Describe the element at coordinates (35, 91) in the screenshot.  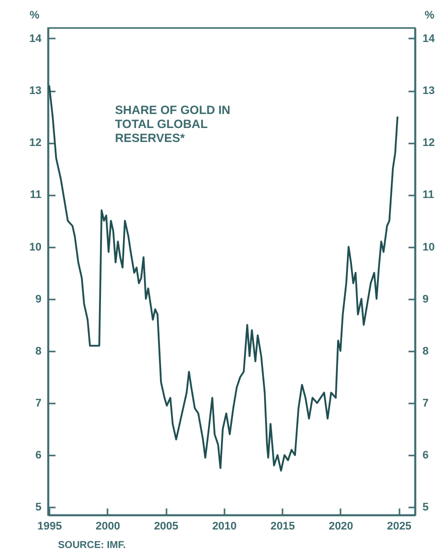
I see `y-tick-label: 13` at that location.